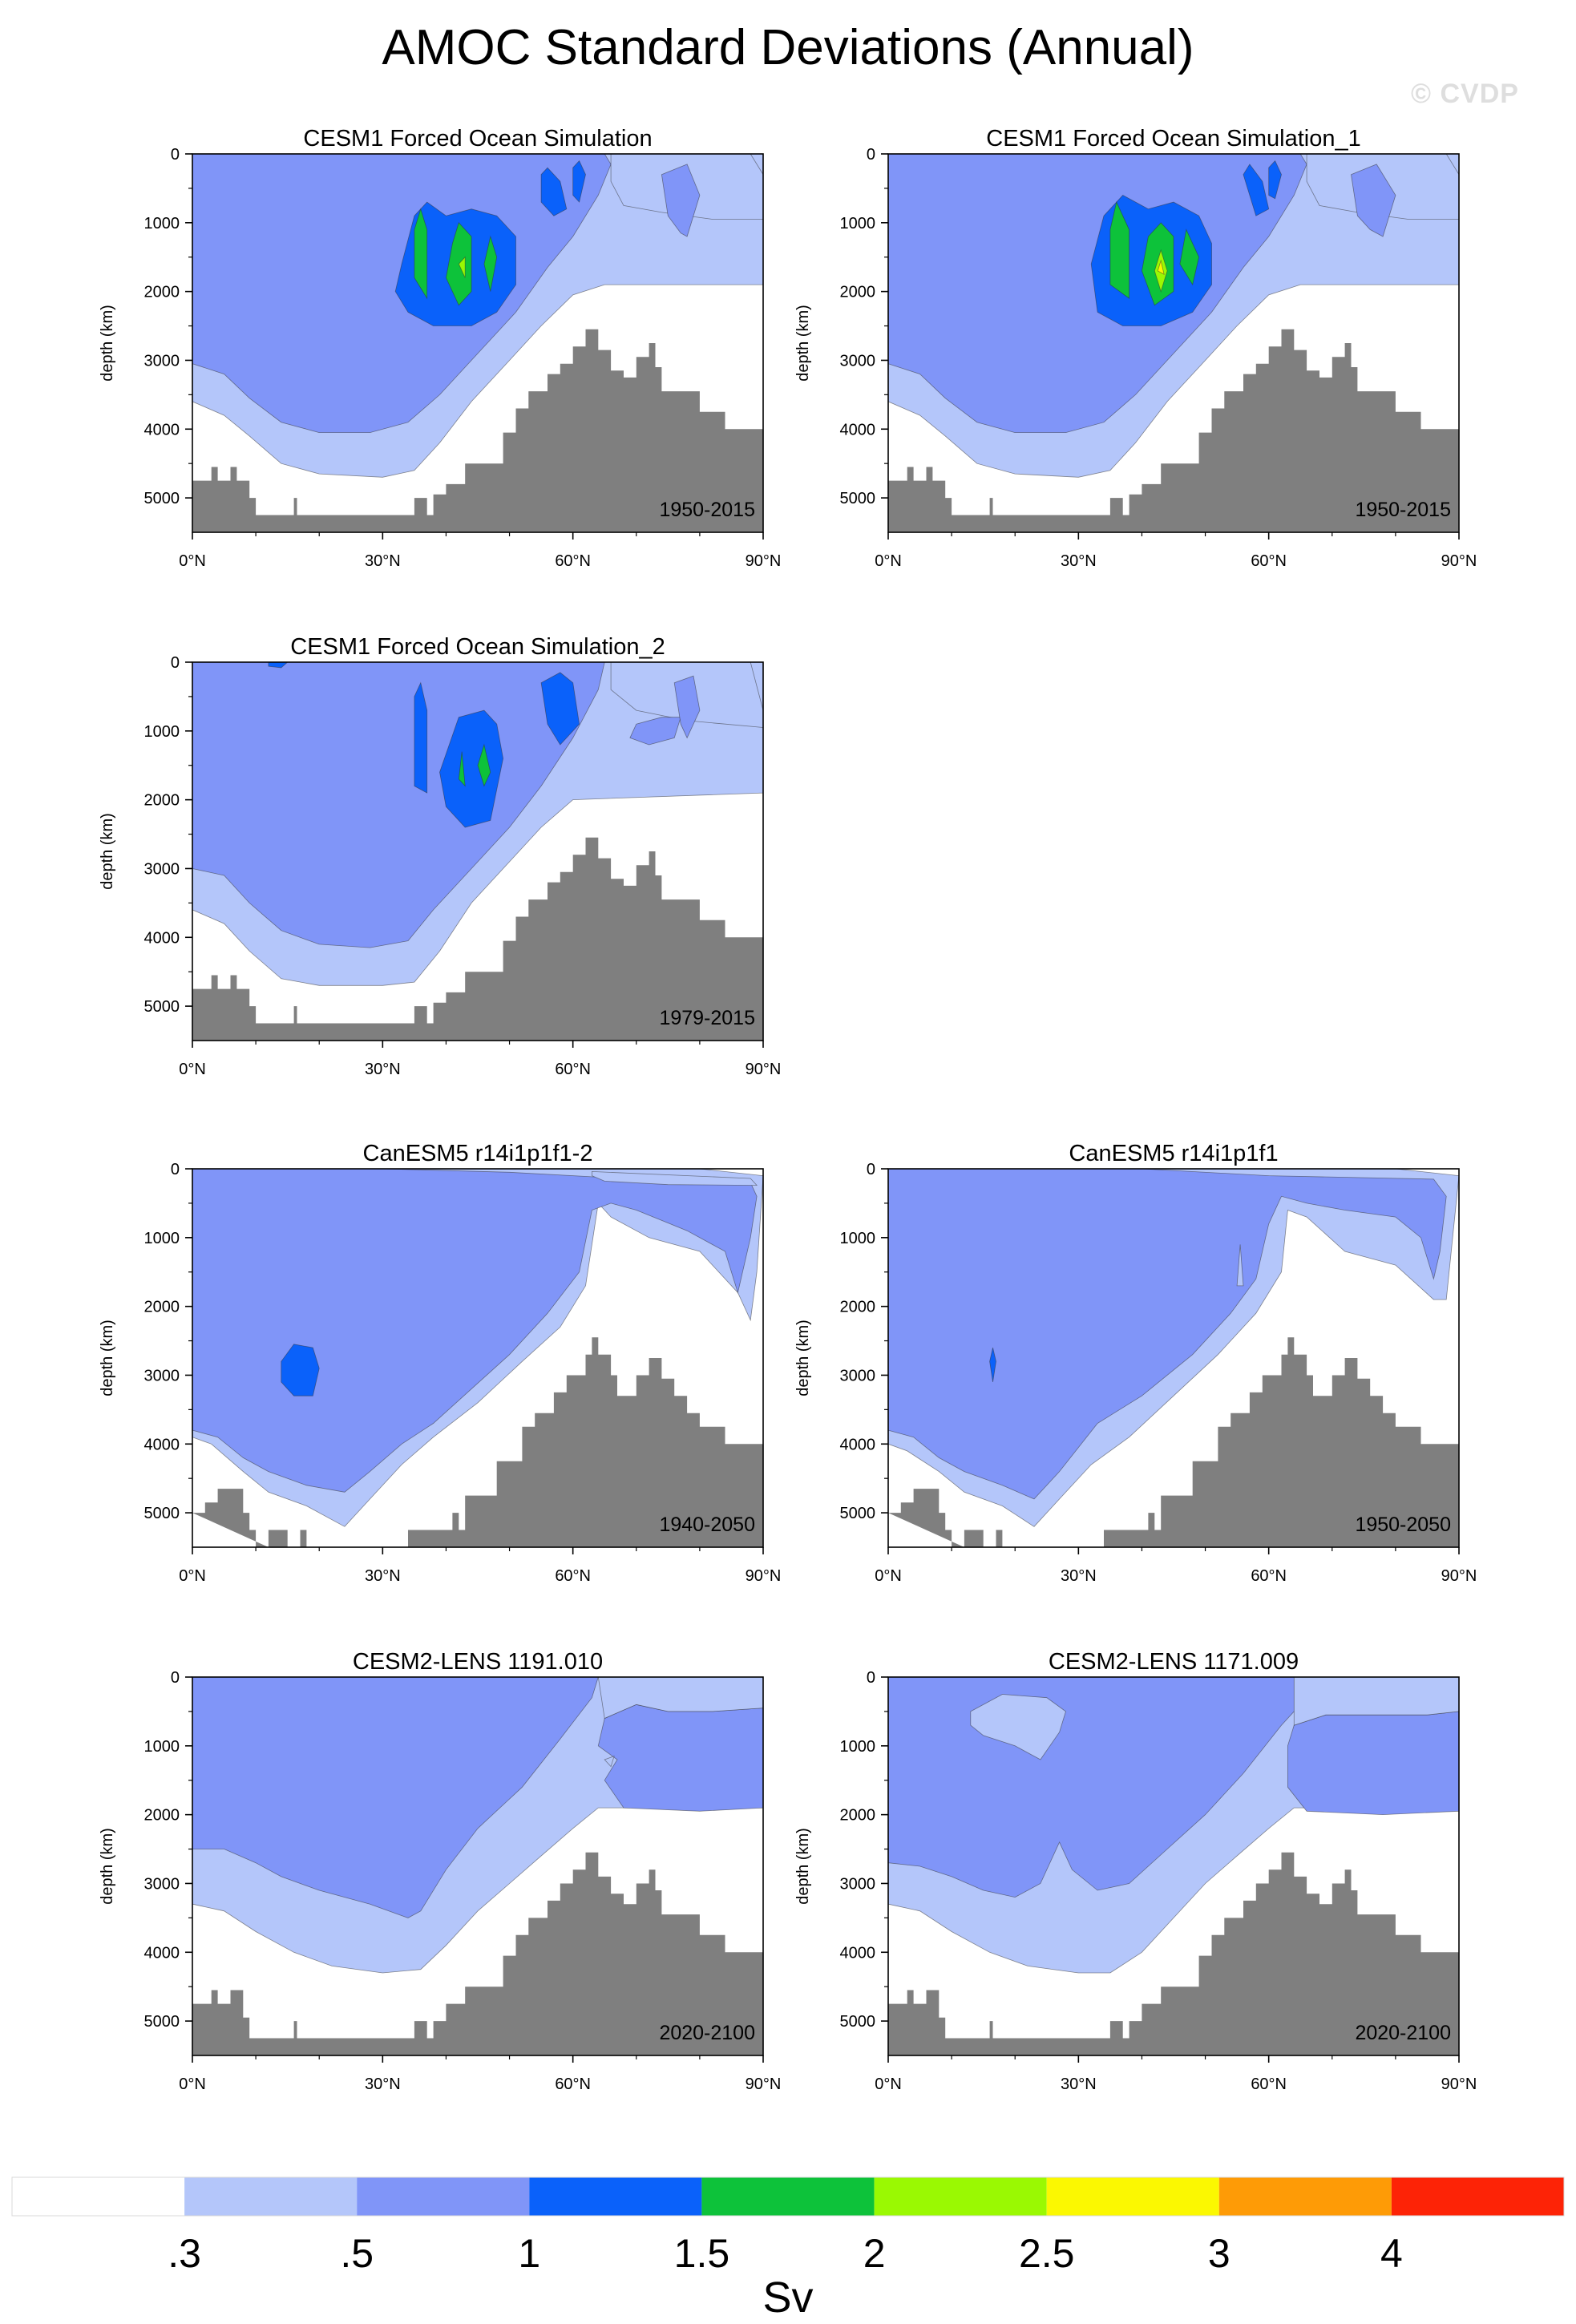 The width and height of the screenshot is (1576, 2324). What do you see at coordinates (1465, 94) in the screenshot?
I see `cvdp-watermark: © CVDP` at bounding box center [1465, 94].